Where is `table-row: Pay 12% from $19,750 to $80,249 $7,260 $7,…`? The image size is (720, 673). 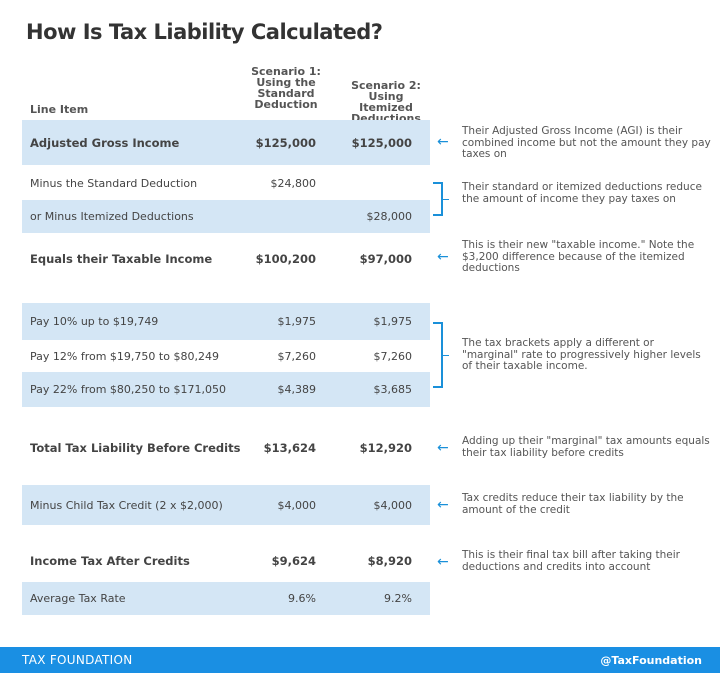 table-row: Pay 12% from $19,750 to $80,249 $7,260 $7,… is located at coordinates (226, 356).